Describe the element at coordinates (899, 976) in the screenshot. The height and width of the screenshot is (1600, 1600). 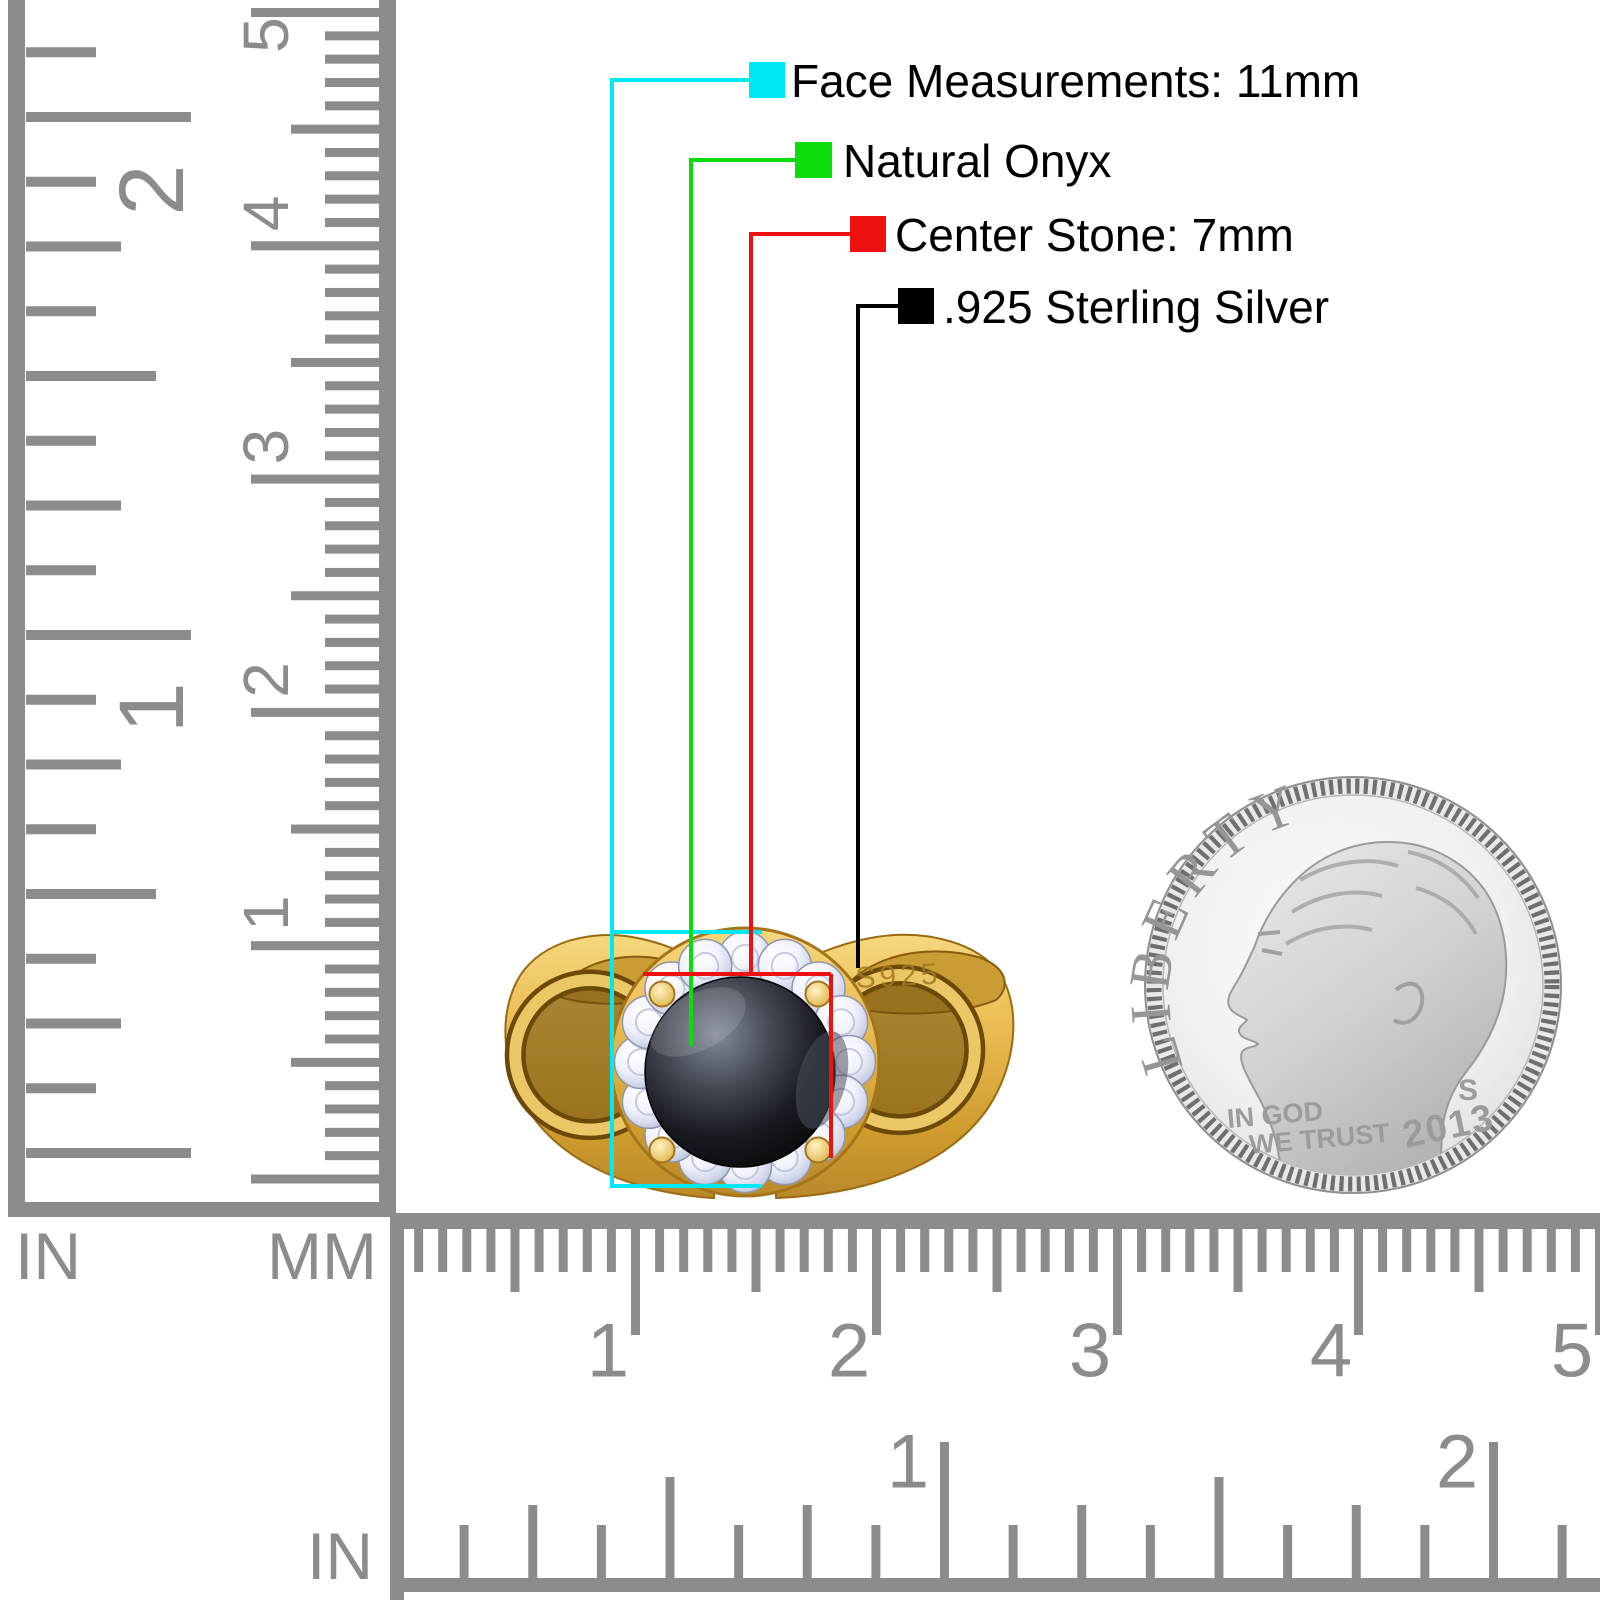
I see `ring-engraving: S925` at that location.